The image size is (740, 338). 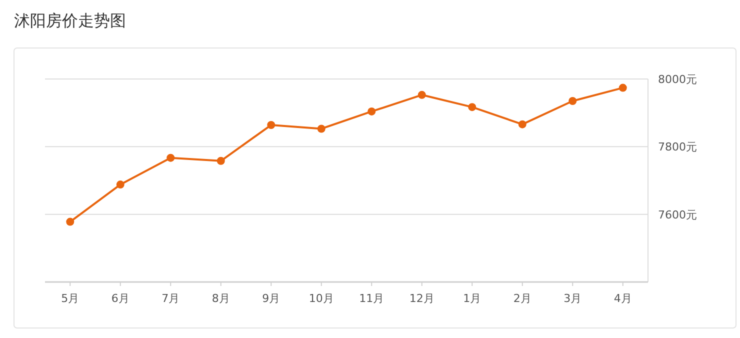 I want to click on y-tick-label: 7600元, so click(x=677, y=215).